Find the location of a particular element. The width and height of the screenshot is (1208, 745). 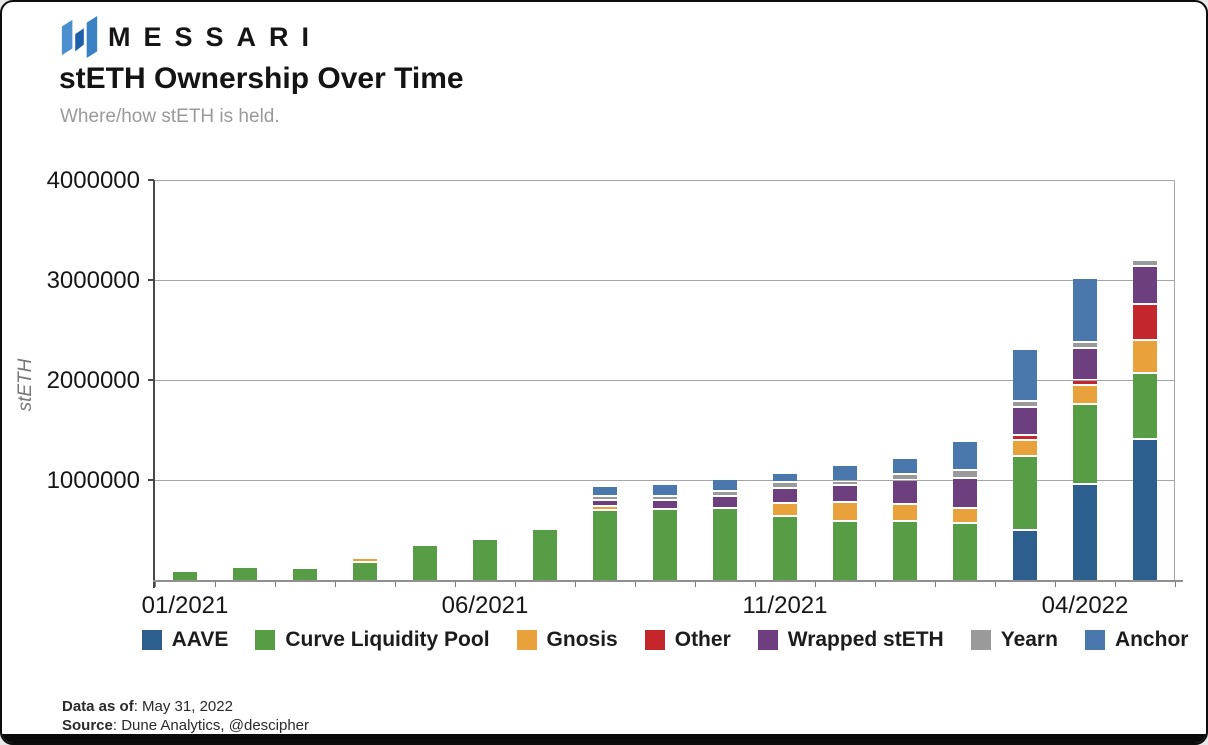

legend-item-wrapped-steth: Wrapped stETH is located at coordinates (850, 640).